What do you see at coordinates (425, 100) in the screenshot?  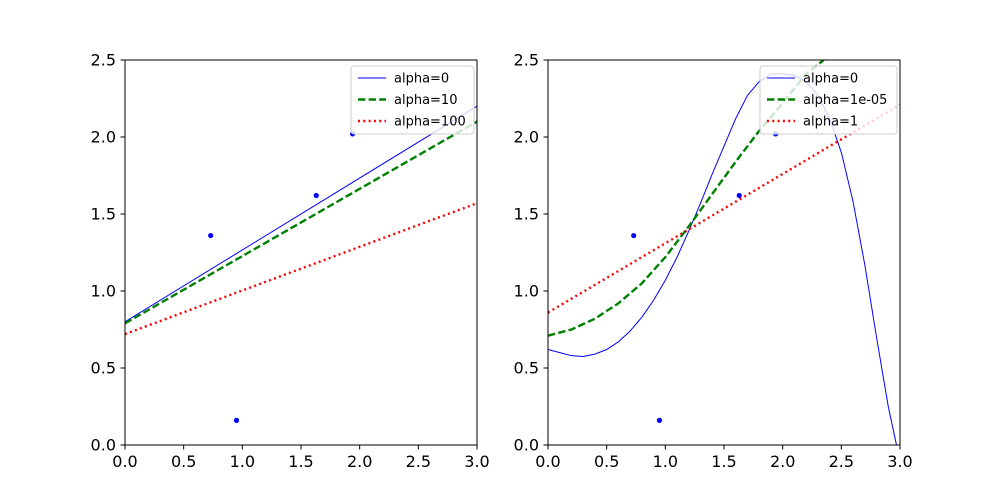 I see `legend-label: alpha=10` at bounding box center [425, 100].